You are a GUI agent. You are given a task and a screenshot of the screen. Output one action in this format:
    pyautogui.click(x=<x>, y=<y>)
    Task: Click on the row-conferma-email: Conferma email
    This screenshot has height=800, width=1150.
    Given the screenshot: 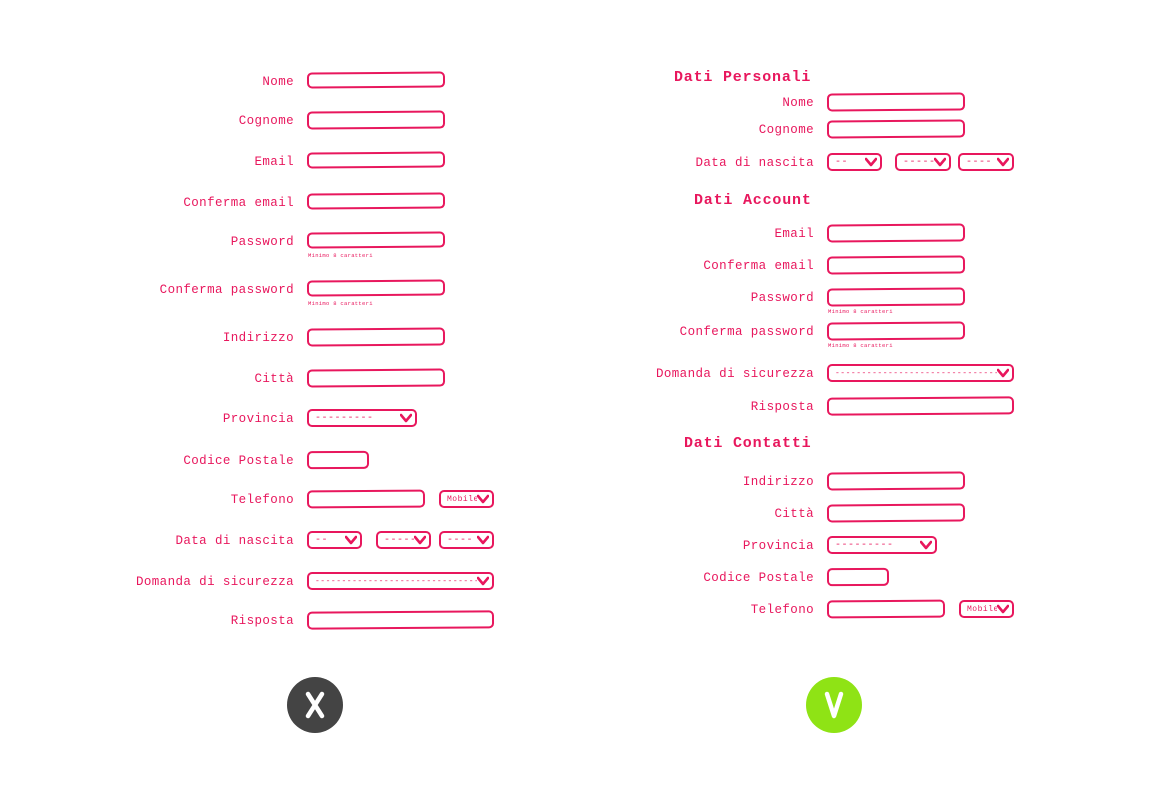 What is the action you would take?
    pyautogui.click(x=260, y=204)
    